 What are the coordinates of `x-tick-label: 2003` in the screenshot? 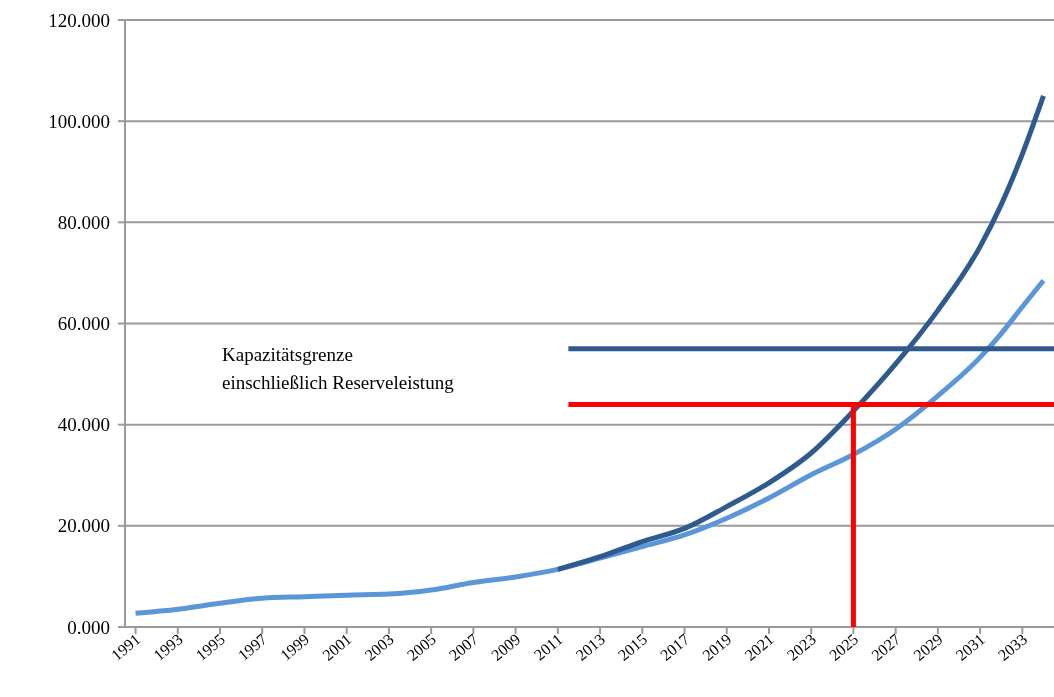 It's located at (379, 647).